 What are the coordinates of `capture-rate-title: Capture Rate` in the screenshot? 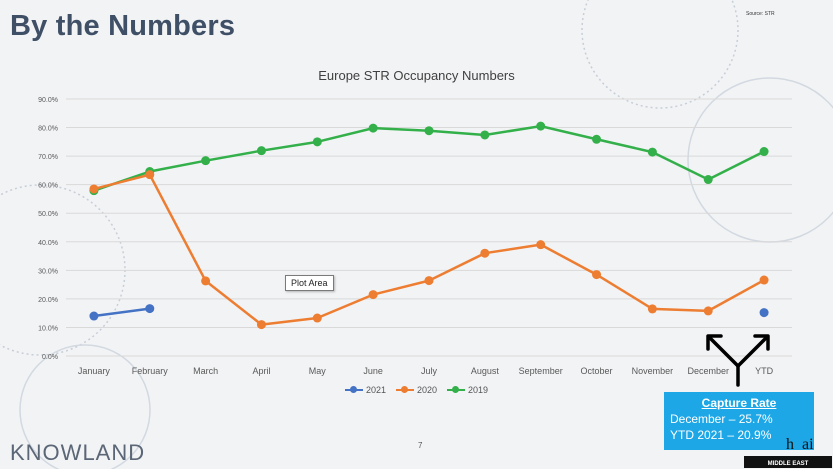 It's located at (739, 403).